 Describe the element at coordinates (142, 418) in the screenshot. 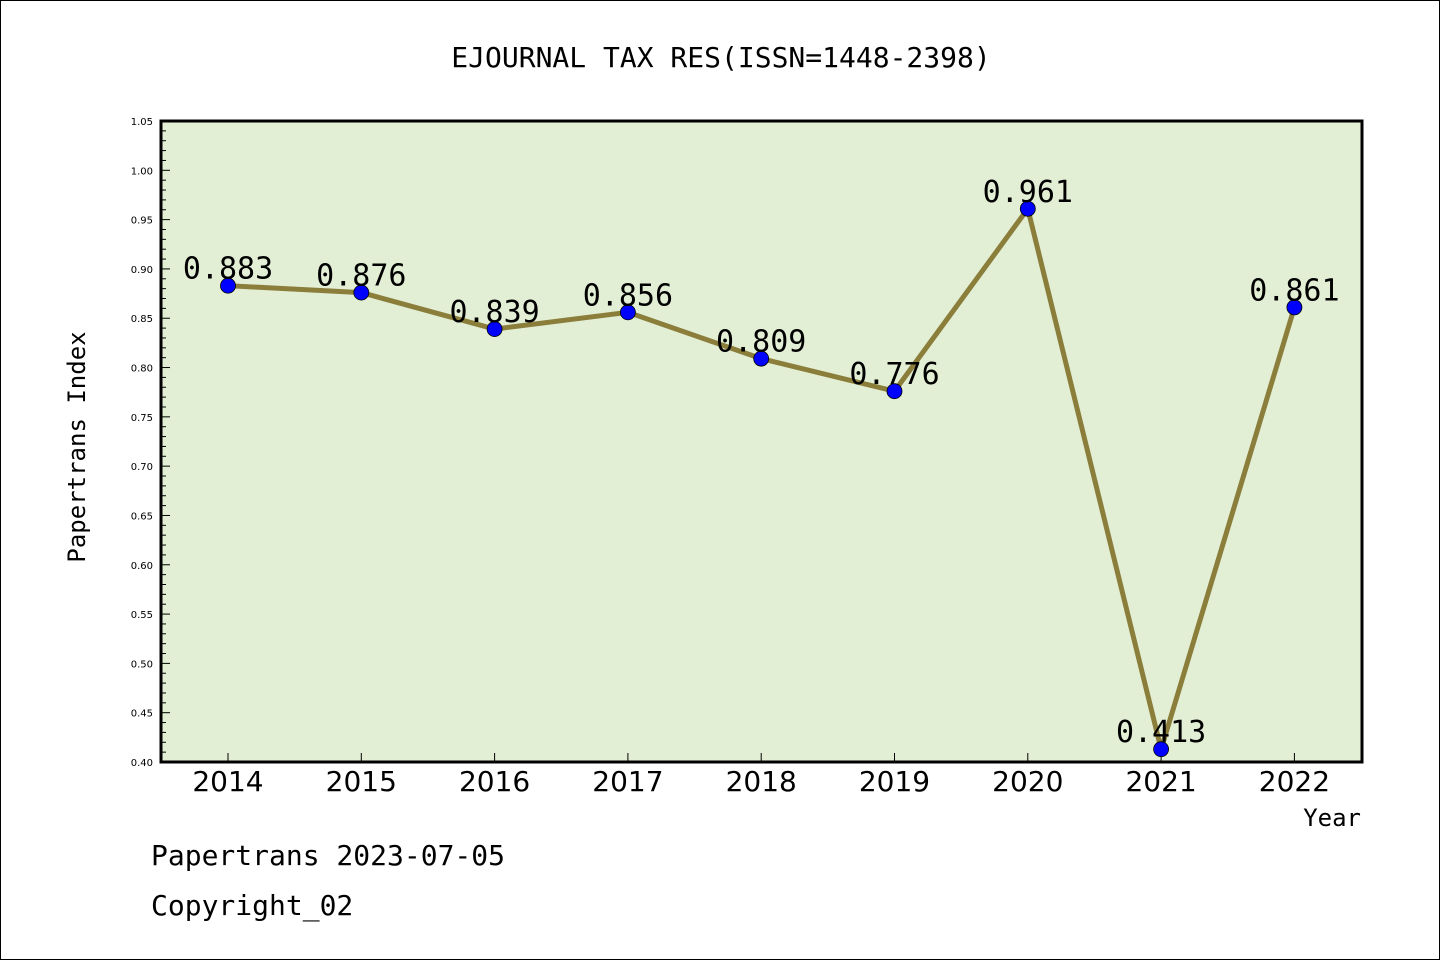

I see `y-tick-label: 0.75` at that location.